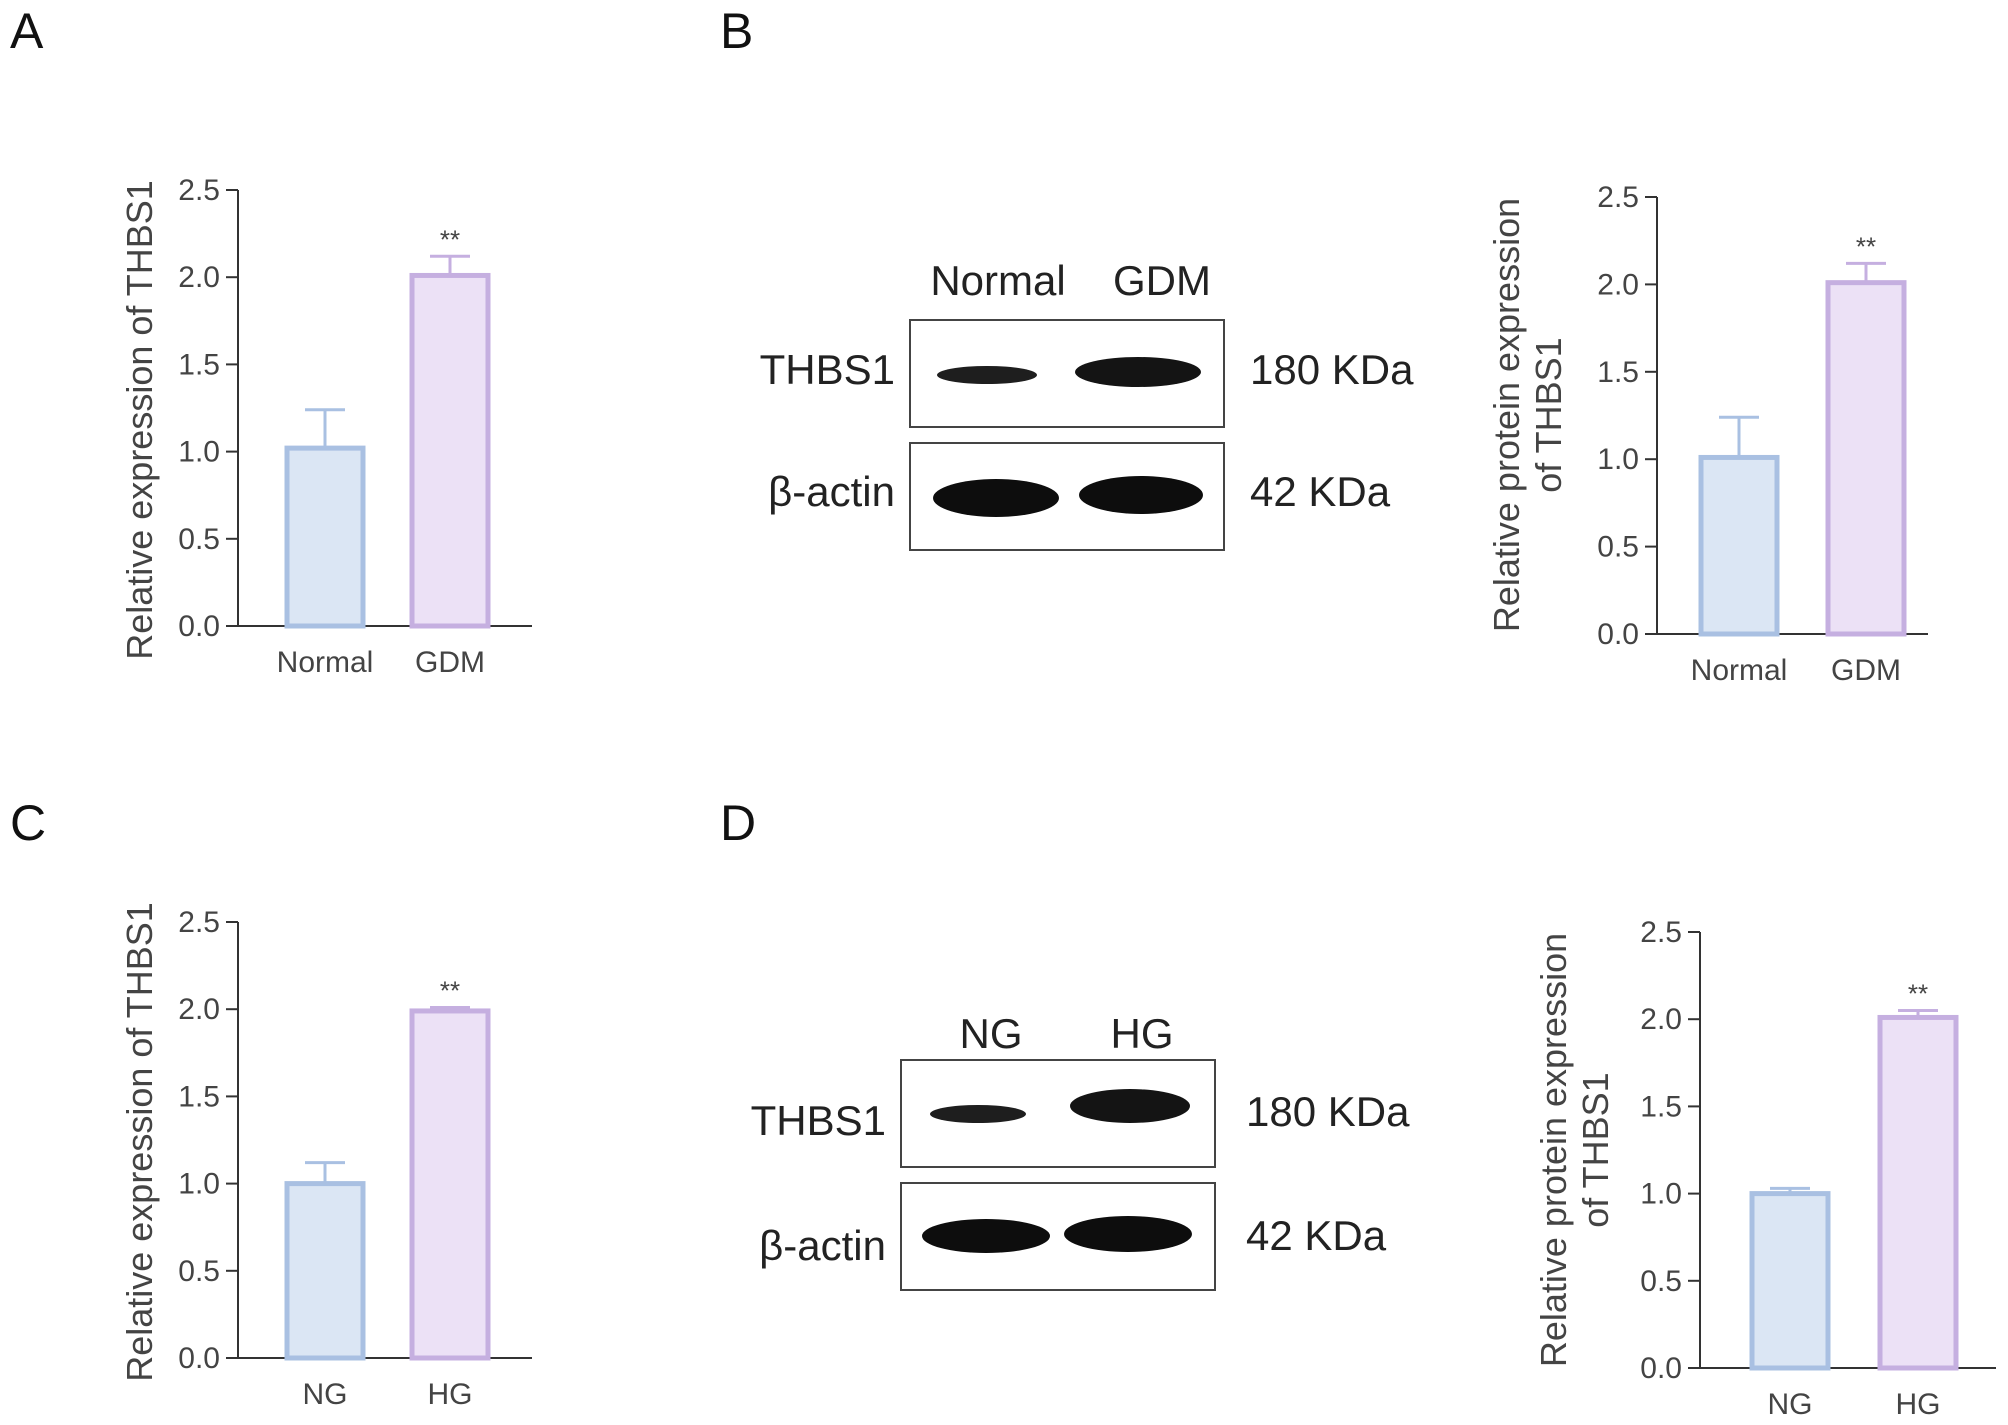 The width and height of the screenshot is (2008, 1425). Describe the element at coordinates (738, 823) in the screenshot. I see `panel-letter-d: D` at that location.